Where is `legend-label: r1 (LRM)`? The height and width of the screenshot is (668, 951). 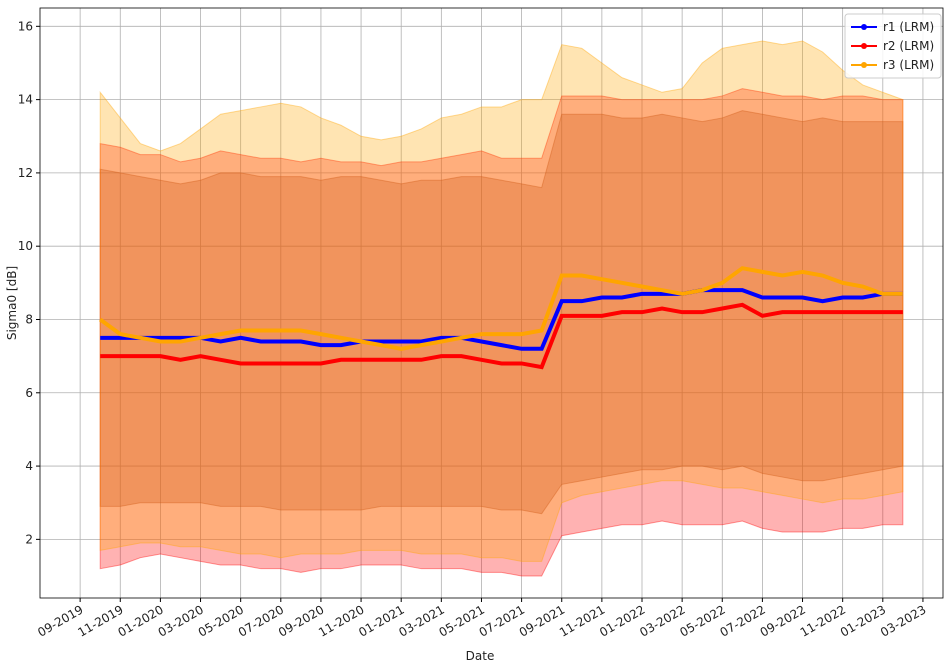 legend-label: r1 (LRM) is located at coordinates (908, 27).